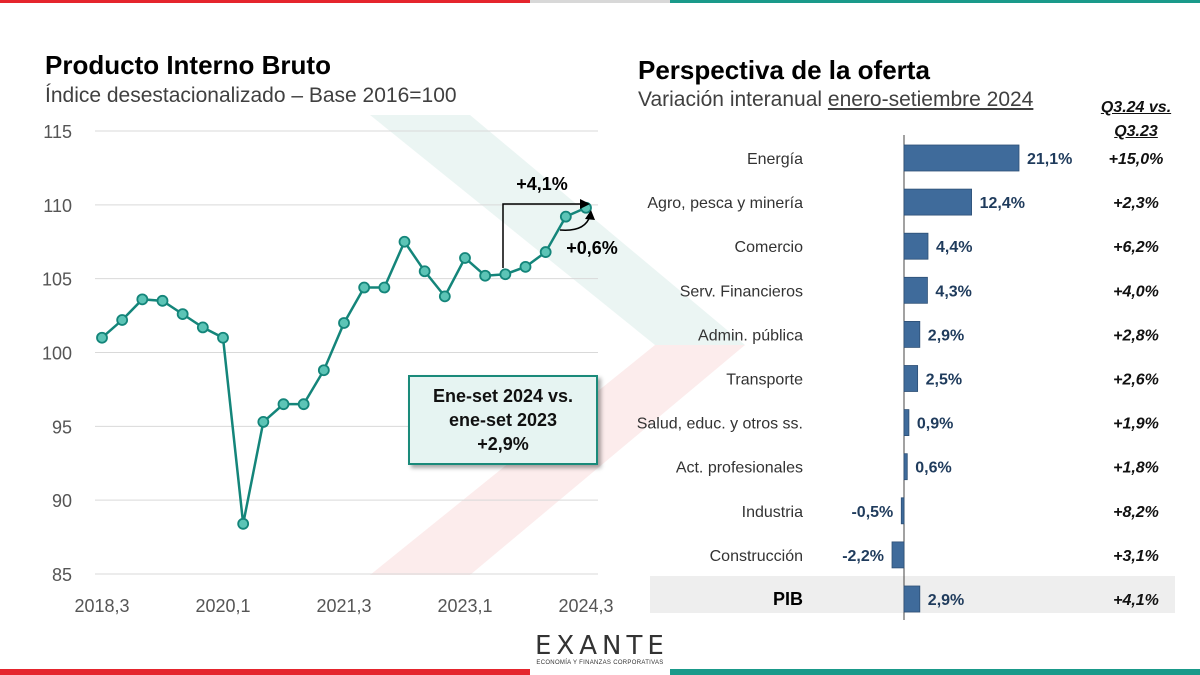 The height and width of the screenshot is (675, 1200). I want to click on bar-value-label: 4,4%, so click(954, 247).